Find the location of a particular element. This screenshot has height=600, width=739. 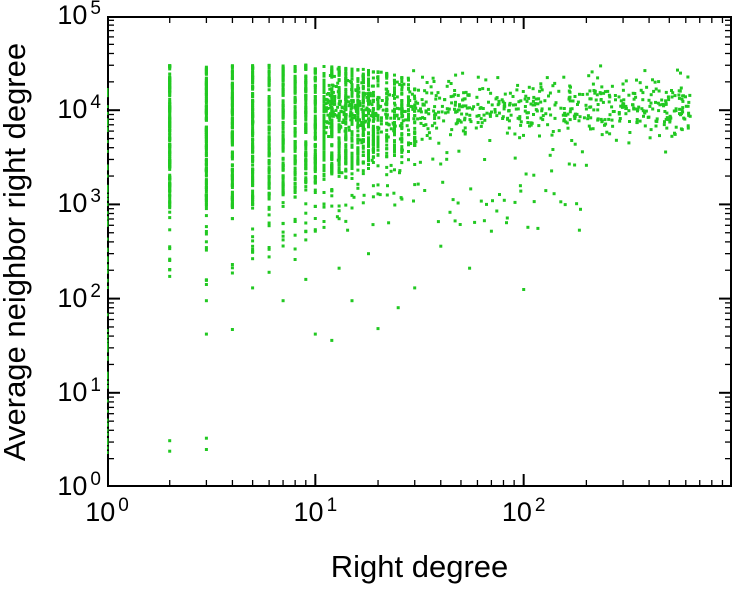

x-axis-label: Right degree is located at coordinates (419, 566).